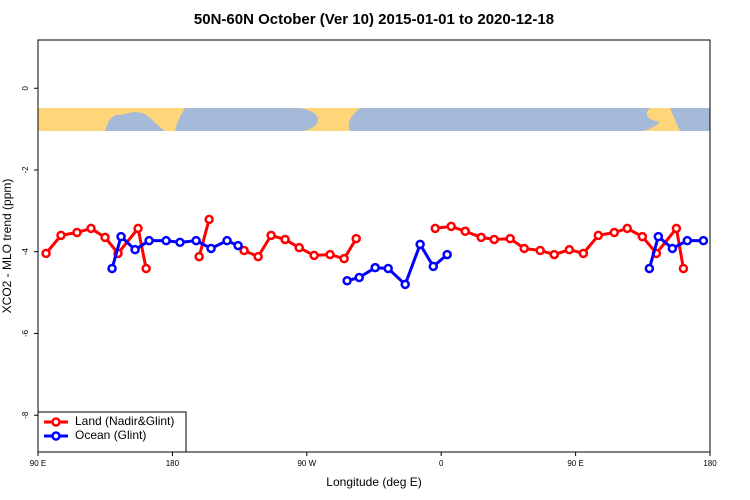 This screenshot has height=500, width=750. I want to click on y-tick-label: -8, so click(25, 415).